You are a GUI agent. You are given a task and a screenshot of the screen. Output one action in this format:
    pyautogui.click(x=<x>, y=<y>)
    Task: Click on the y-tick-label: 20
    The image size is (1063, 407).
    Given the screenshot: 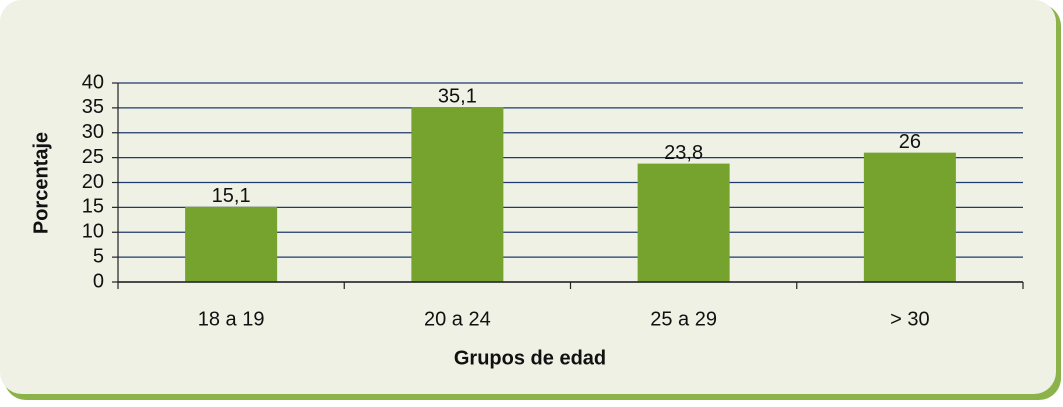 What is the action you would take?
    pyautogui.click(x=93, y=182)
    